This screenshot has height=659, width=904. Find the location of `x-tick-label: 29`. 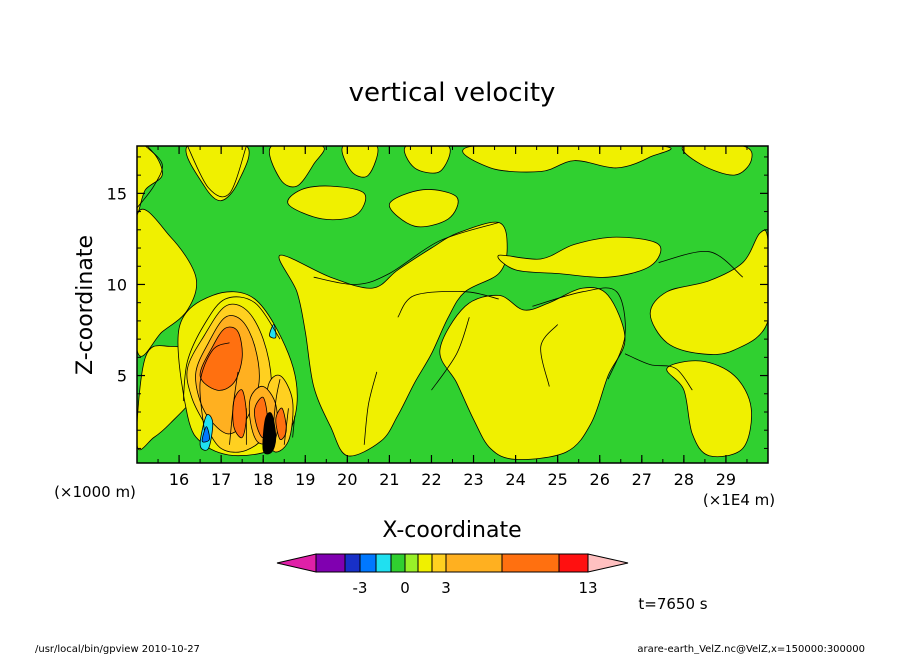

x-tick-label: 29 is located at coordinates (726, 479).